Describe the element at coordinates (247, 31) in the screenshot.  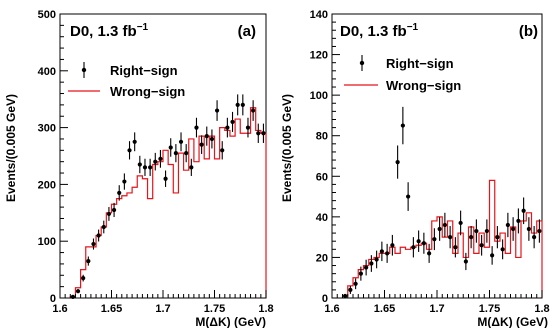
I see `panel-a-label: (a)` at that location.